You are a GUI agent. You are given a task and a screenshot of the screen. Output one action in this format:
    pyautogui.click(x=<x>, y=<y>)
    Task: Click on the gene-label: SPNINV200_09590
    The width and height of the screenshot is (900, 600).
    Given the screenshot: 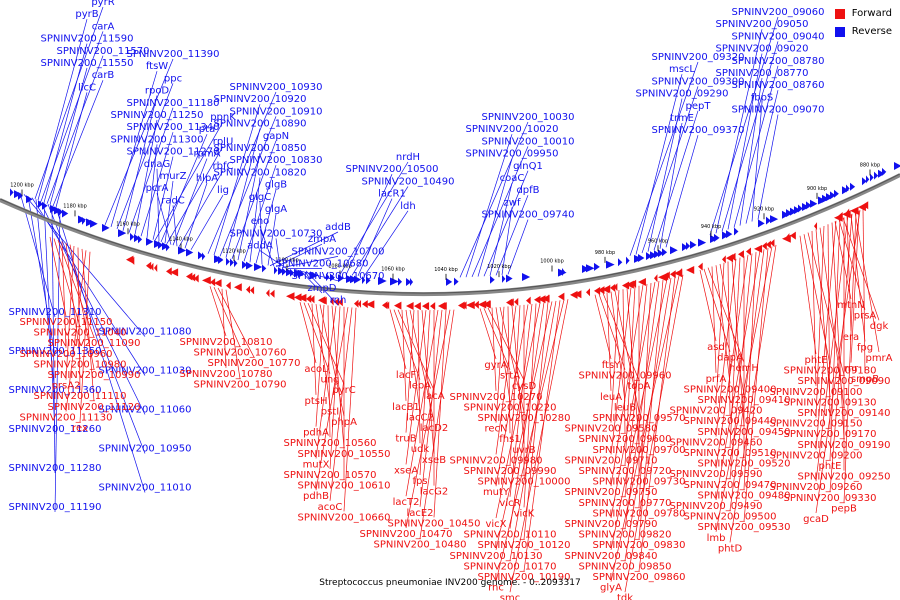 What is the action you would take?
    pyautogui.click(x=715, y=474)
    